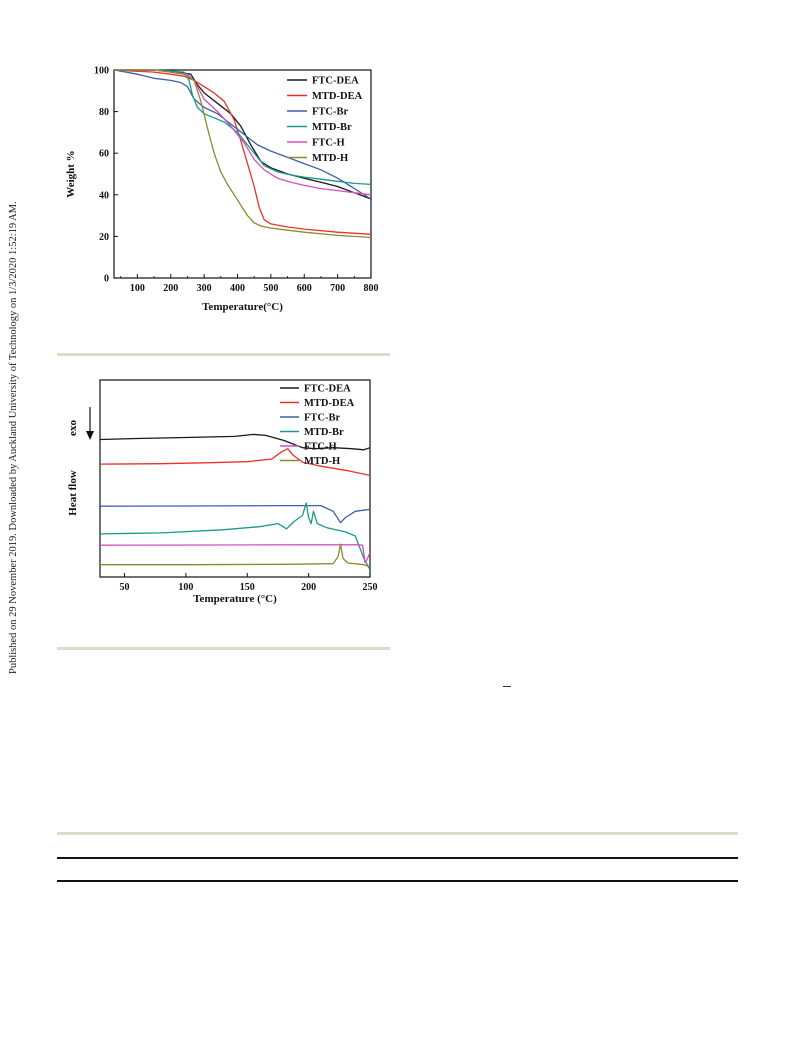 The height and width of the screenshot is (1039, 793). I want to click on table-header-rule, so click(397, 881).